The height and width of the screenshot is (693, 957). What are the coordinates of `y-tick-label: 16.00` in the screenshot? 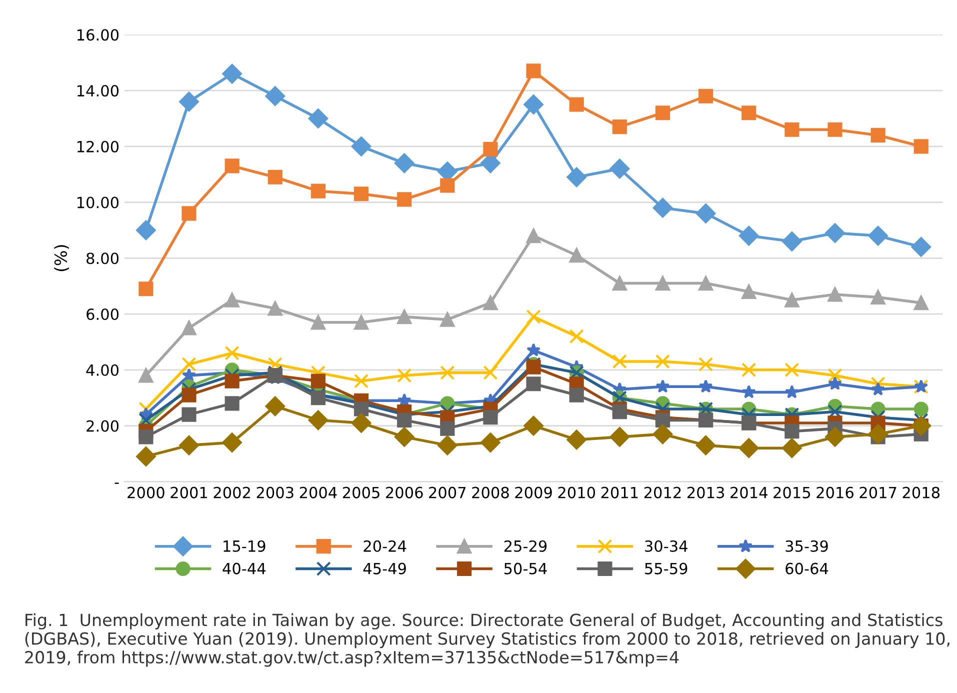 It's located at (98, 35).